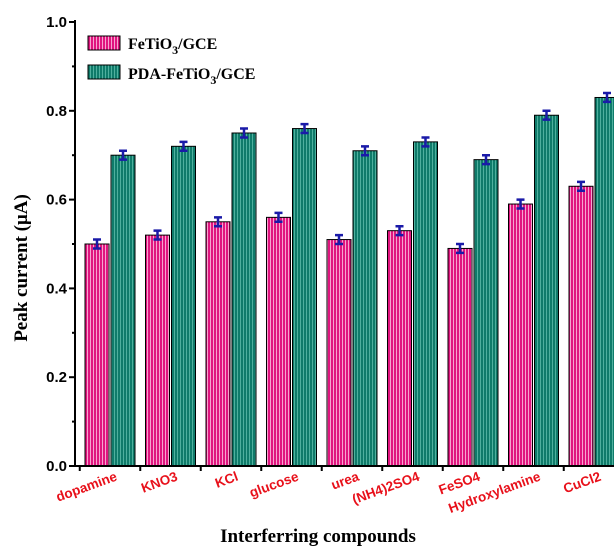  Describe the element at coordinates (460, 357) in the screenshot. I see `bar-series1-feso4` at that location.